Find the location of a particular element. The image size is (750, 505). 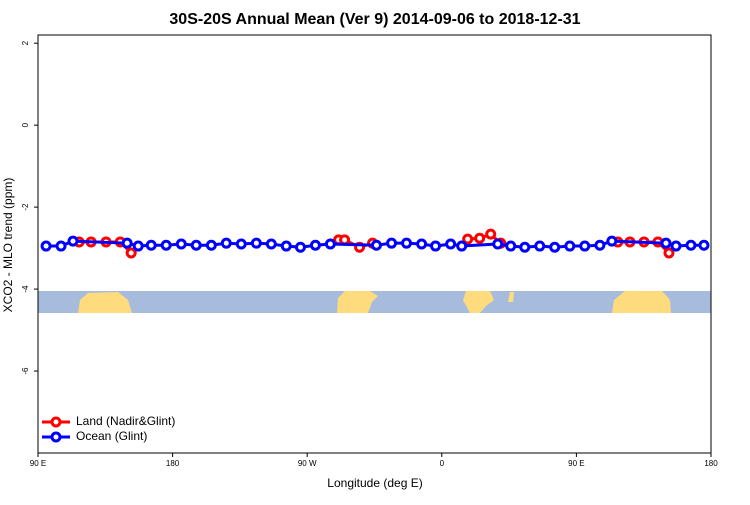

y-tick-label: 0 is located at coordinates (25, 124).